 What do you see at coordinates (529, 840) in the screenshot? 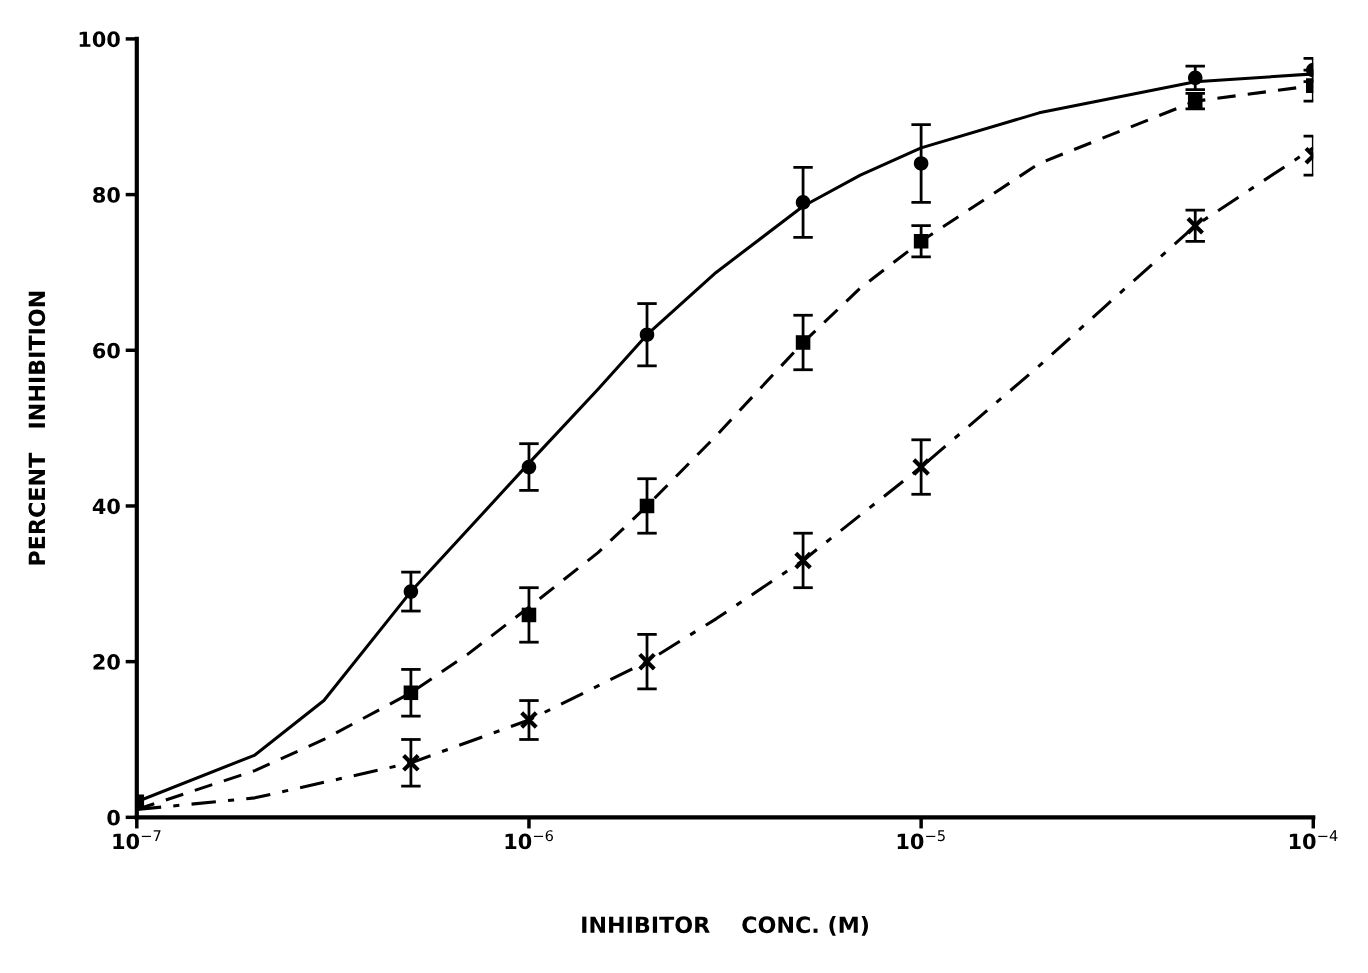
I see `x-tick-label: 10$^{−6}$` at bounding box center [529, 840].